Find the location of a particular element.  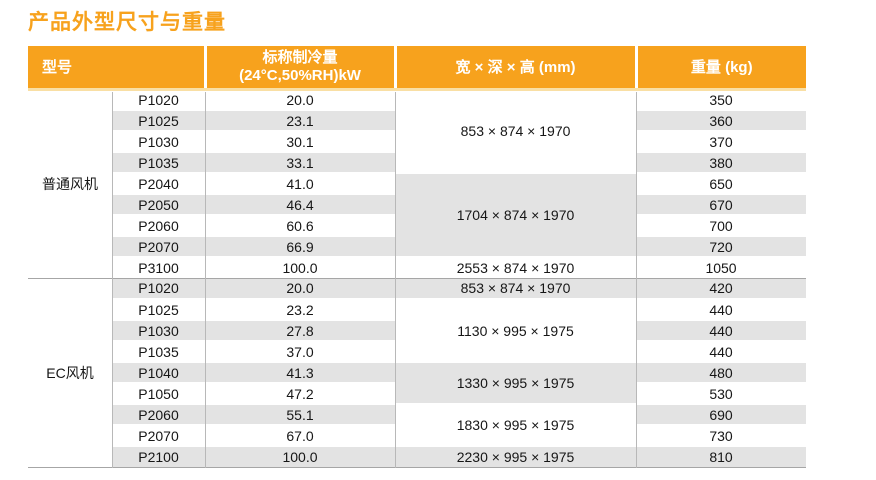

capacity-cell: 47.2 is located at coordinates (300, 394).